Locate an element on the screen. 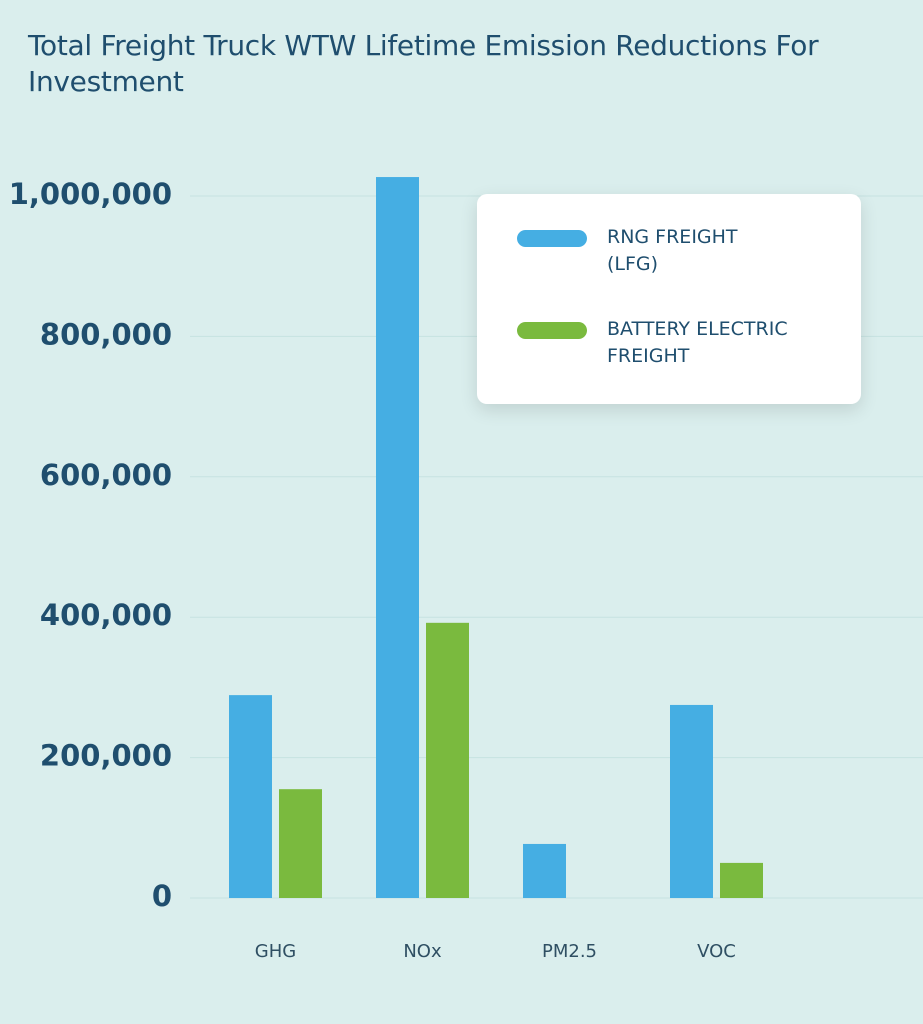 This screenshot has height=1024, width=923. y-tick-label: 200,000 is located at coordinates (106, 756).